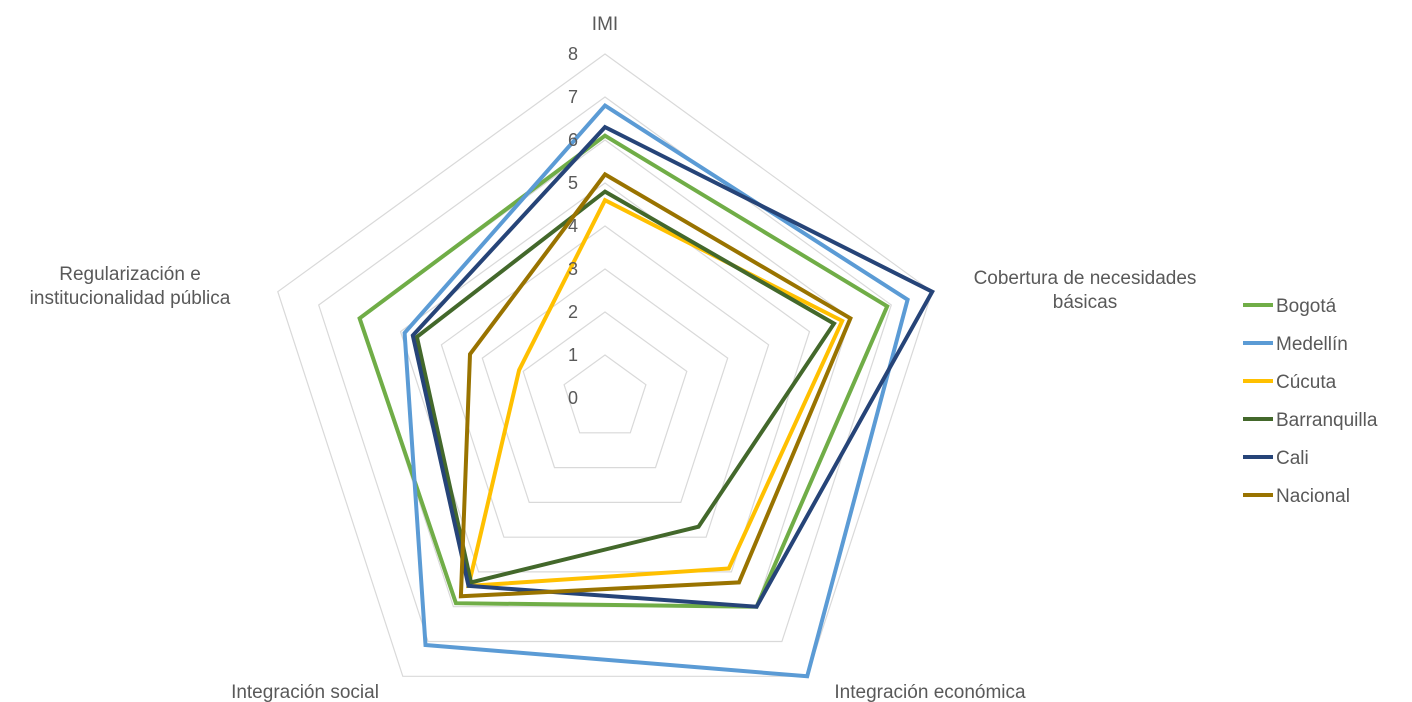 Image resolution: width=1412 pixels, height=702 pixels. I want to click on legend-label-5: Nacional, so click(1313, 496).